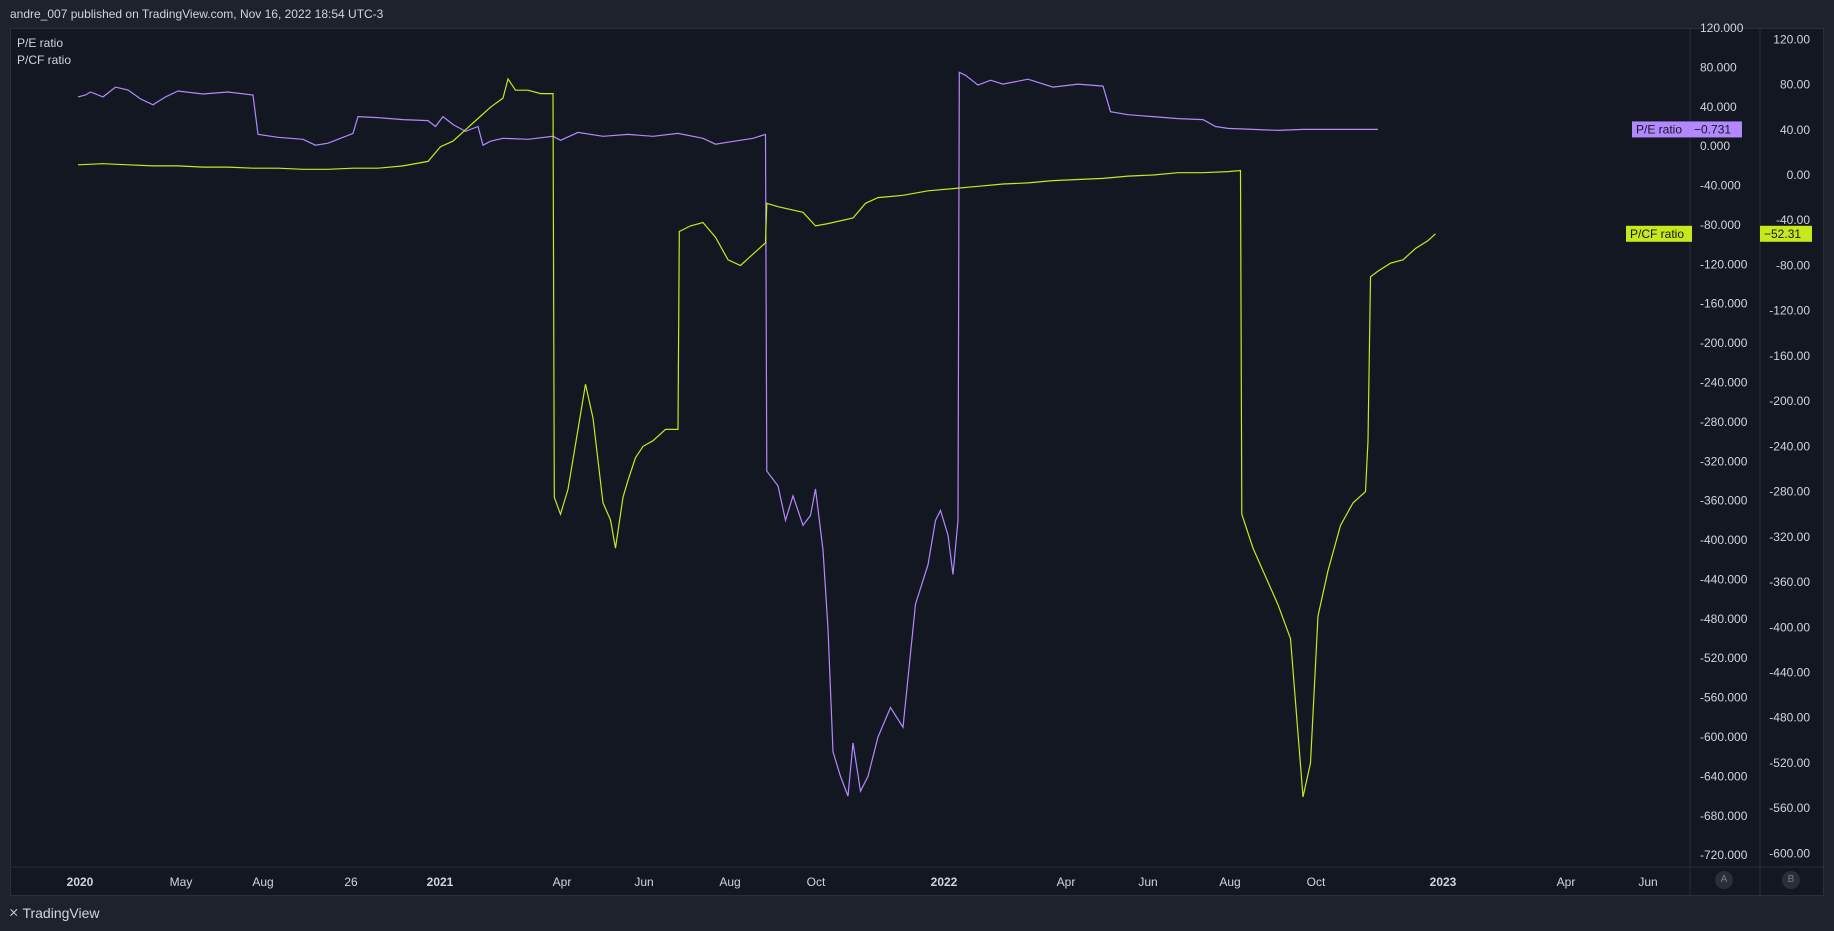  What do you see at coordinates (40, 43) in the screenshot?
I see `legend-item-pe: P/E ratio` at bounding box center [40, 43].